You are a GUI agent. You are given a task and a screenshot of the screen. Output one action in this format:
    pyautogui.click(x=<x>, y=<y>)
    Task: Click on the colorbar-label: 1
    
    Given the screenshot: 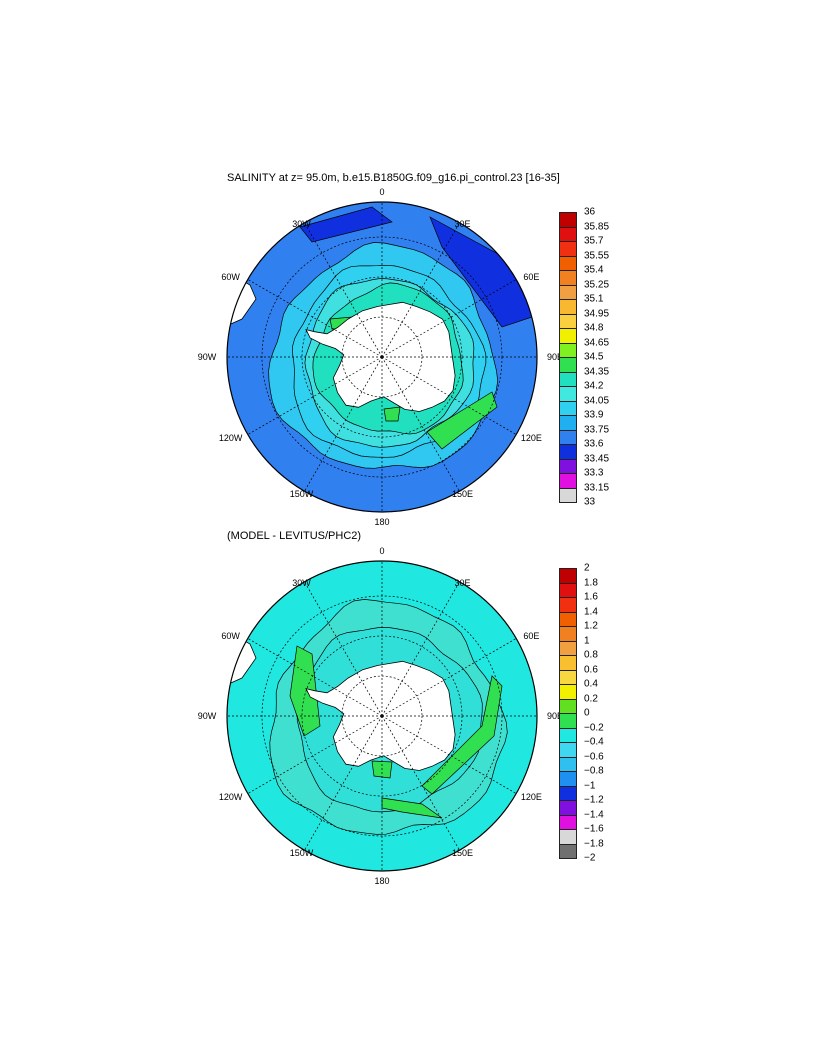 What is the action you would take?
    pyautogui.click(x=587, y=640)
    